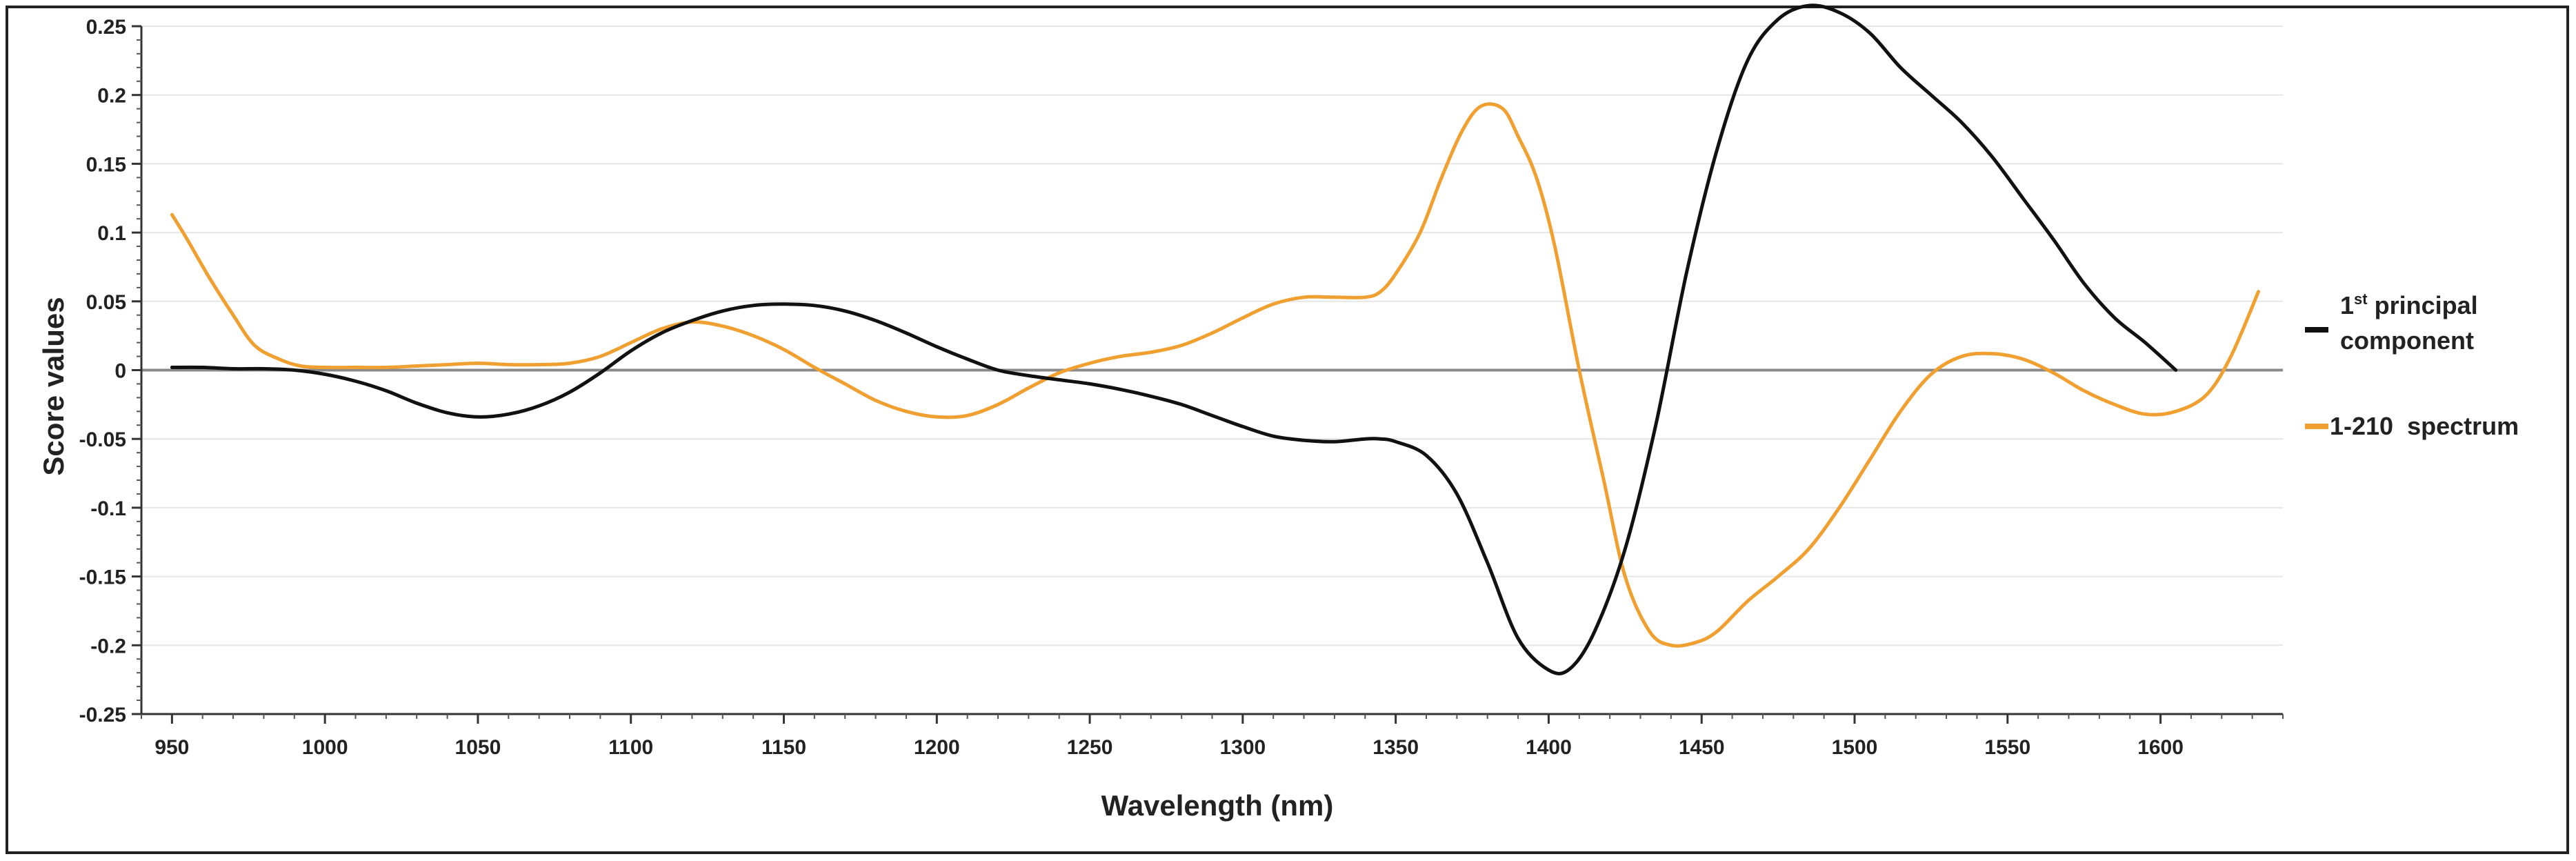 The width and height of the screenshot is (2576, 861). What do you see at coordinates (2424, 426) in the screenshot?
I see `legend-label-spectrum: 1-210 spectrum` at bounding box center [2424, 426].